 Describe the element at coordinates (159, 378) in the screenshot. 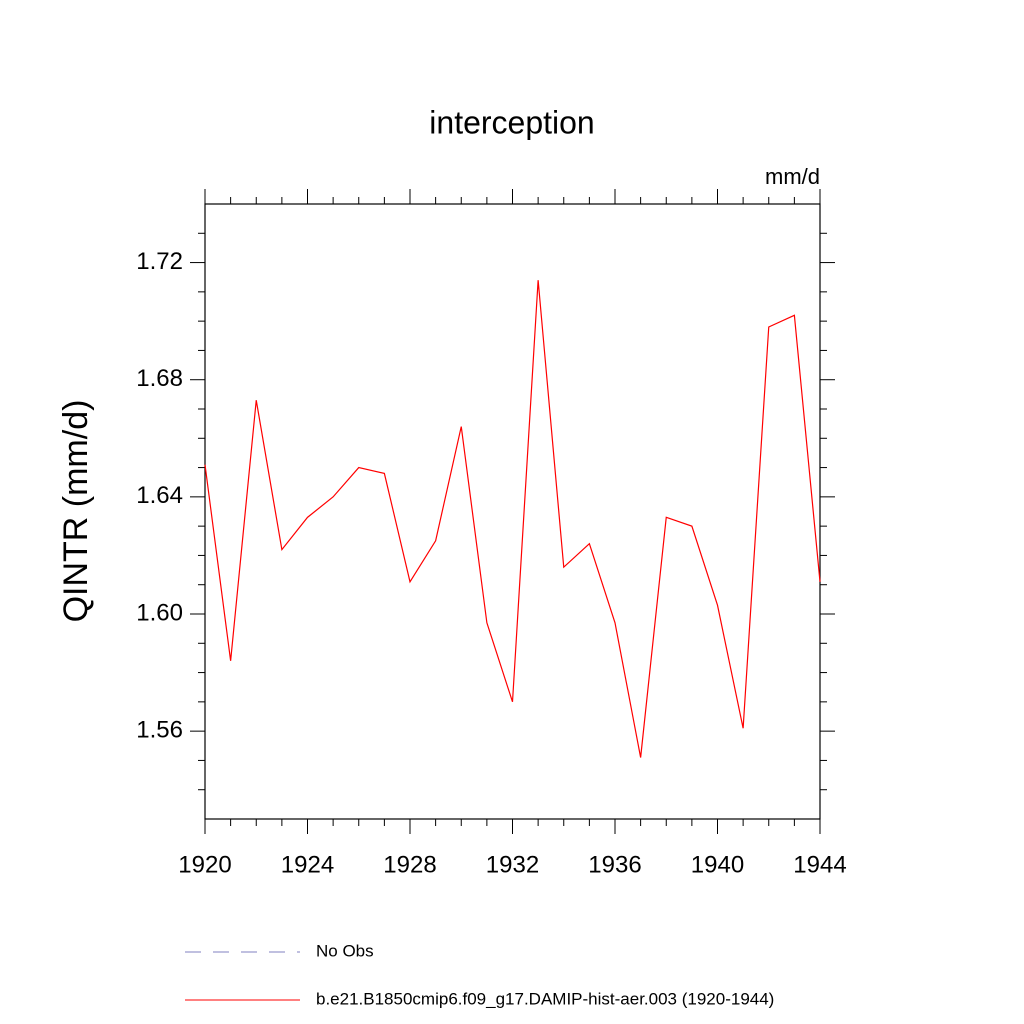

I see `y-tick-label: 1.68` at that location.